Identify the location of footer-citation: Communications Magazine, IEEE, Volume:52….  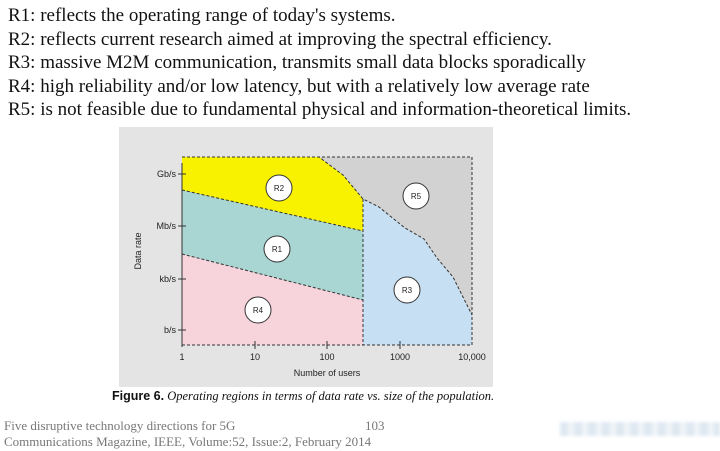
(188, 441).